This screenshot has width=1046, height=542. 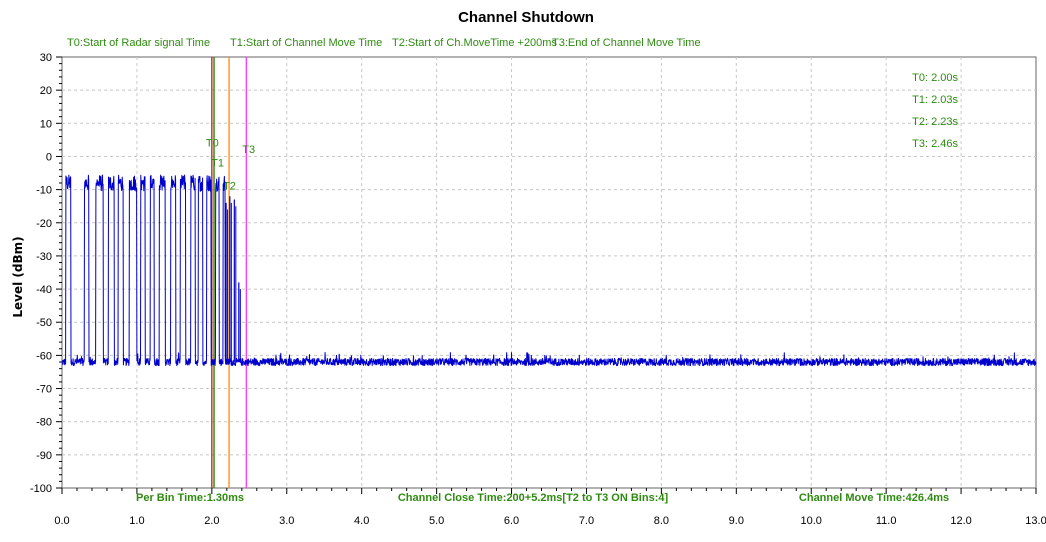 What do you see at coordinates (41, 489) in the screenshot?
I see `y-tick-label: -100` at bounding box center [41, 489].